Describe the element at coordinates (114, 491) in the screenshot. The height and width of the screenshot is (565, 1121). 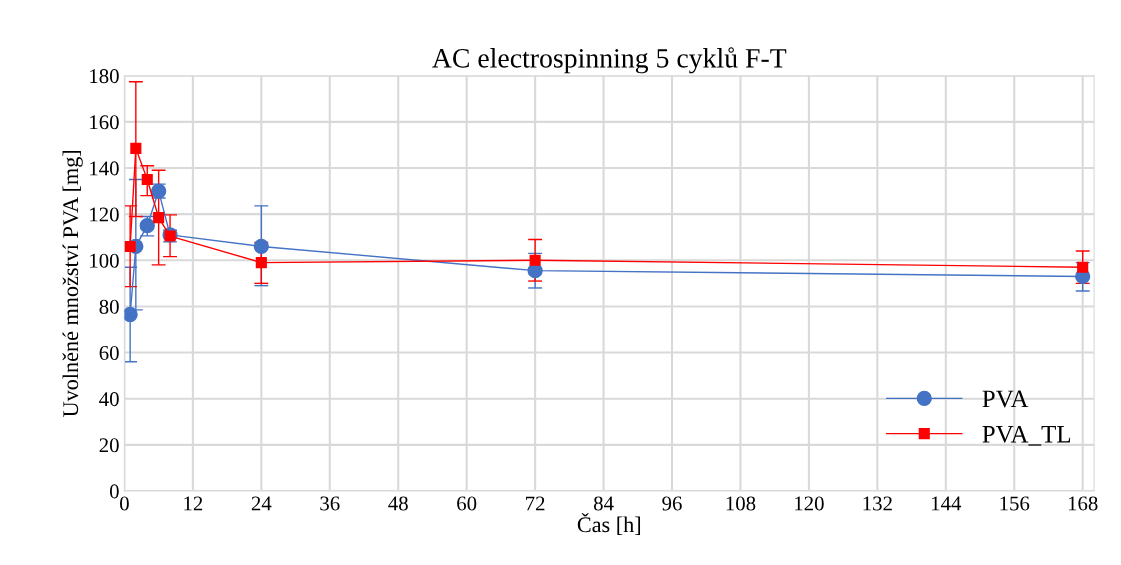
I see `y-tick-label: 0` at that location.